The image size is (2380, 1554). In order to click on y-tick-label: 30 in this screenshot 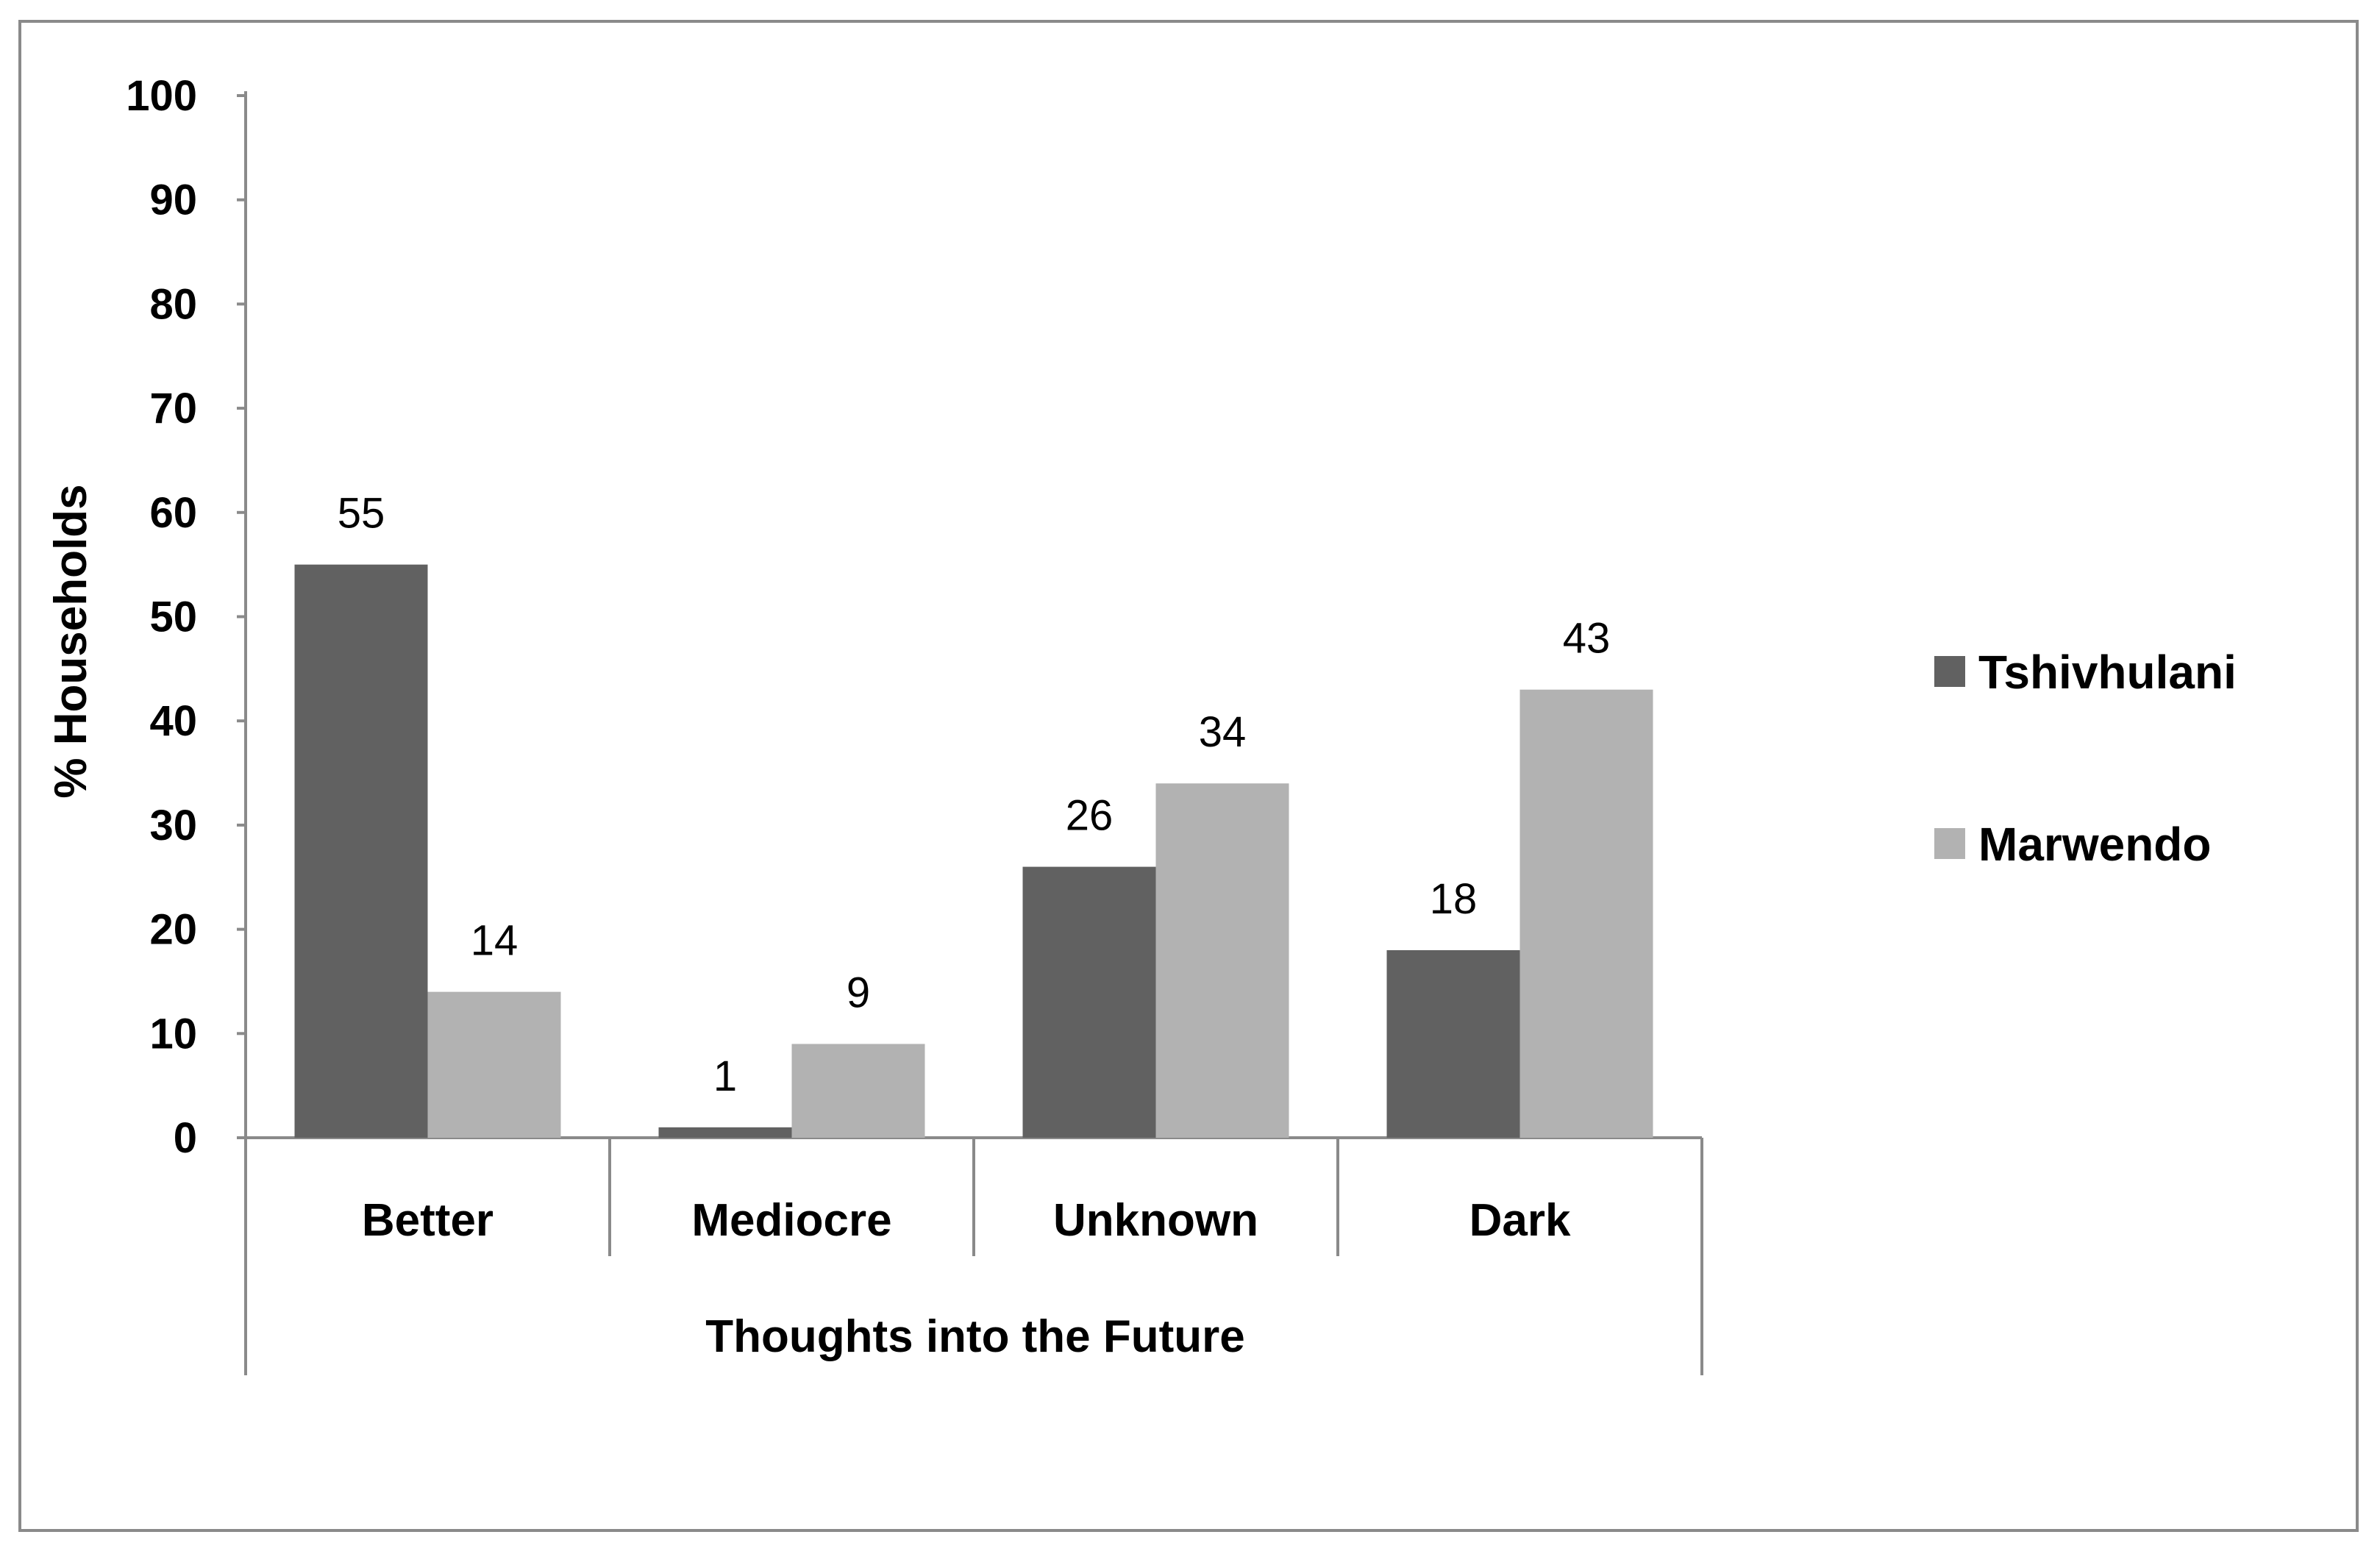, I will do `click(173, 825)`.